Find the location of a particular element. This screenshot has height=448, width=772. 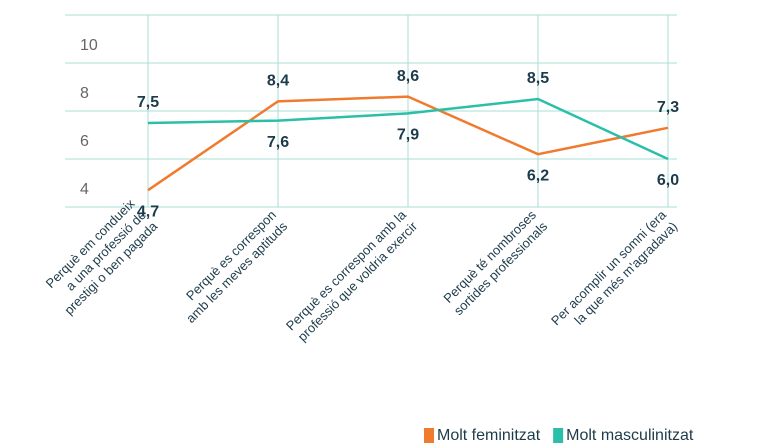

y-tick-label: 4 is located at coordinates (84, 189).